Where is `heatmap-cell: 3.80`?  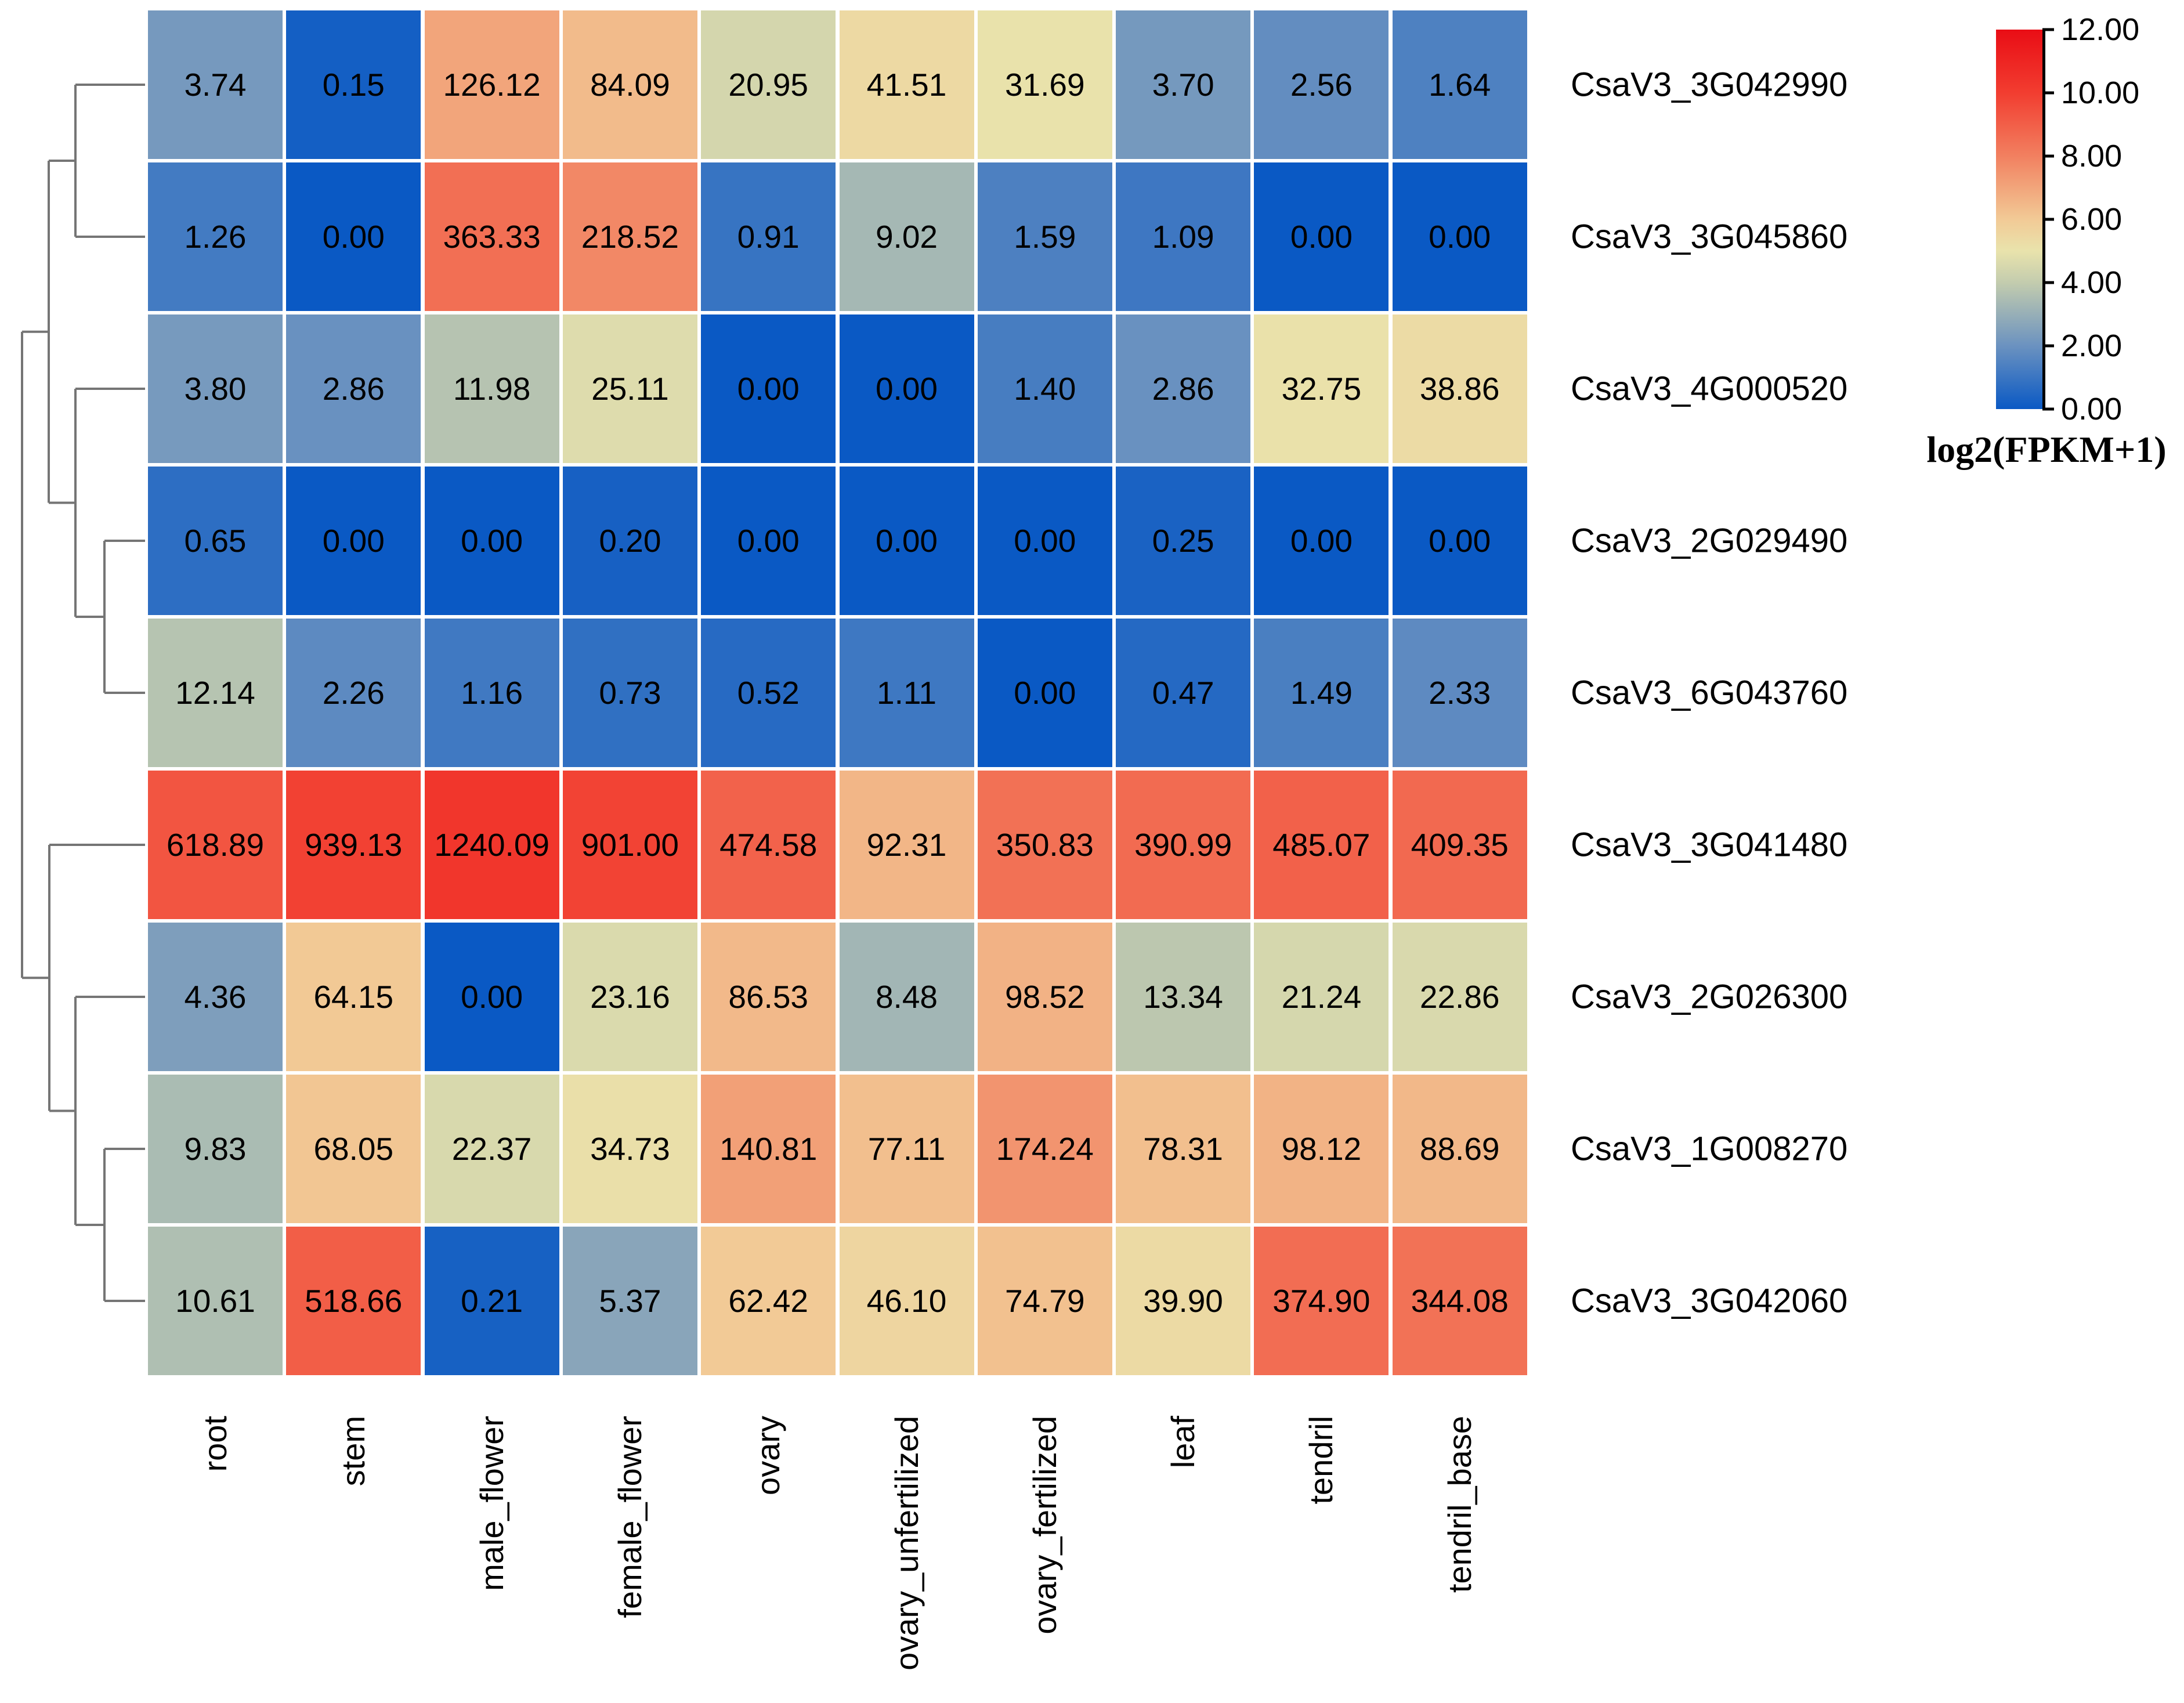
heatmap-cell: 3.80 is located at coordinates (215, 388).